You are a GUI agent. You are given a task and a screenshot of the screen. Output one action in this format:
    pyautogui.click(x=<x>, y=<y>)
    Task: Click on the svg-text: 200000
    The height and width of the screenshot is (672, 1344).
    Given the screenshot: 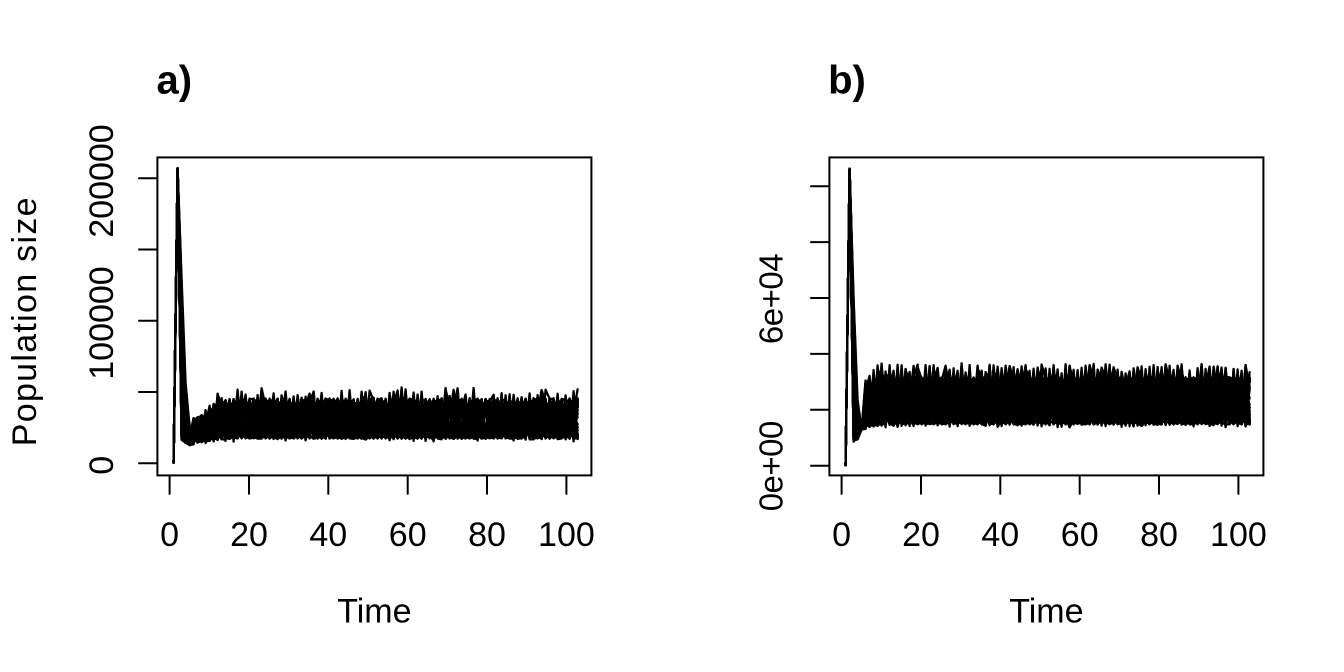 What is the action you would take?
    pyautogui.click(x=102, y=180)
    